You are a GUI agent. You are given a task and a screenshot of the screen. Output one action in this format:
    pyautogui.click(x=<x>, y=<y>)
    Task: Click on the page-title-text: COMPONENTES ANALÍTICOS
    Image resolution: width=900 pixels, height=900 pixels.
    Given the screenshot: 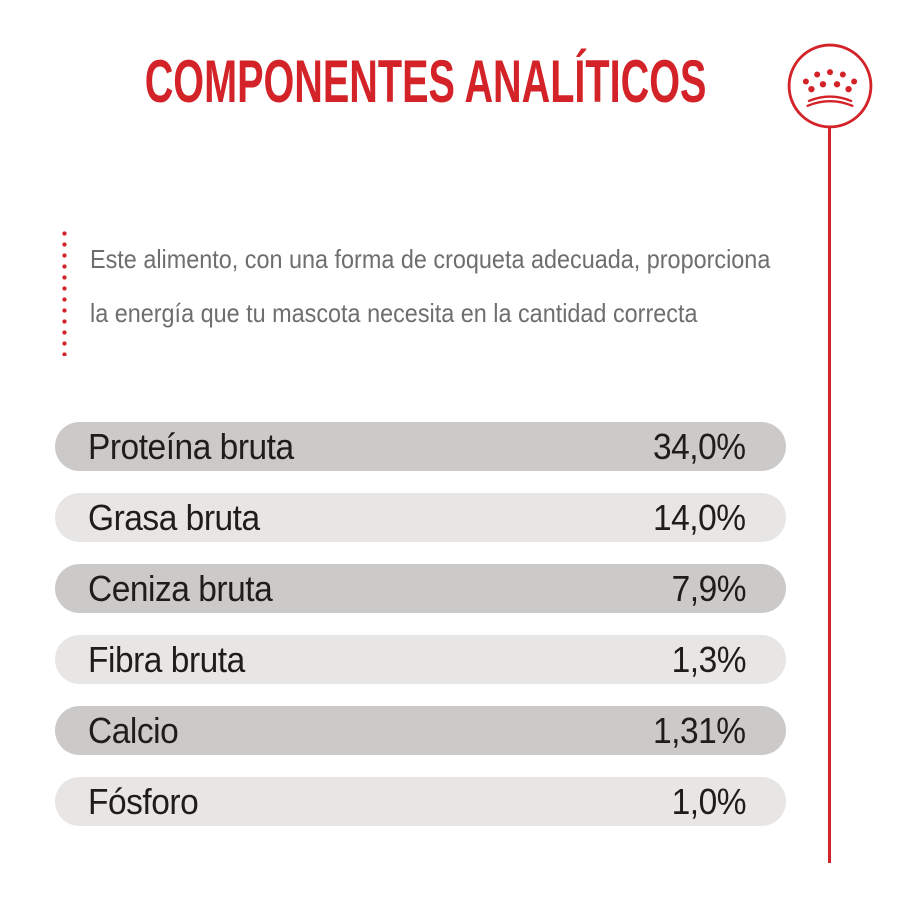 What is the action you would take?
    pyautogui.click(x=426, y=81)
    